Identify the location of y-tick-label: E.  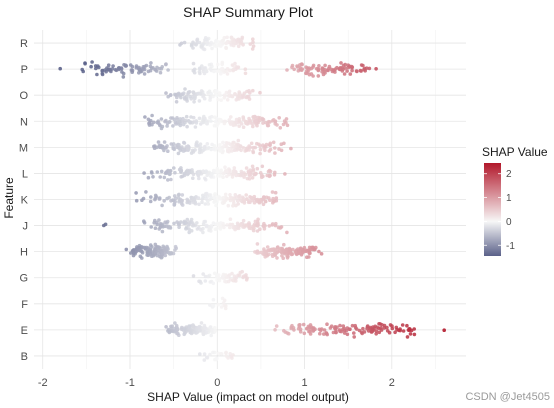
(24, 331).